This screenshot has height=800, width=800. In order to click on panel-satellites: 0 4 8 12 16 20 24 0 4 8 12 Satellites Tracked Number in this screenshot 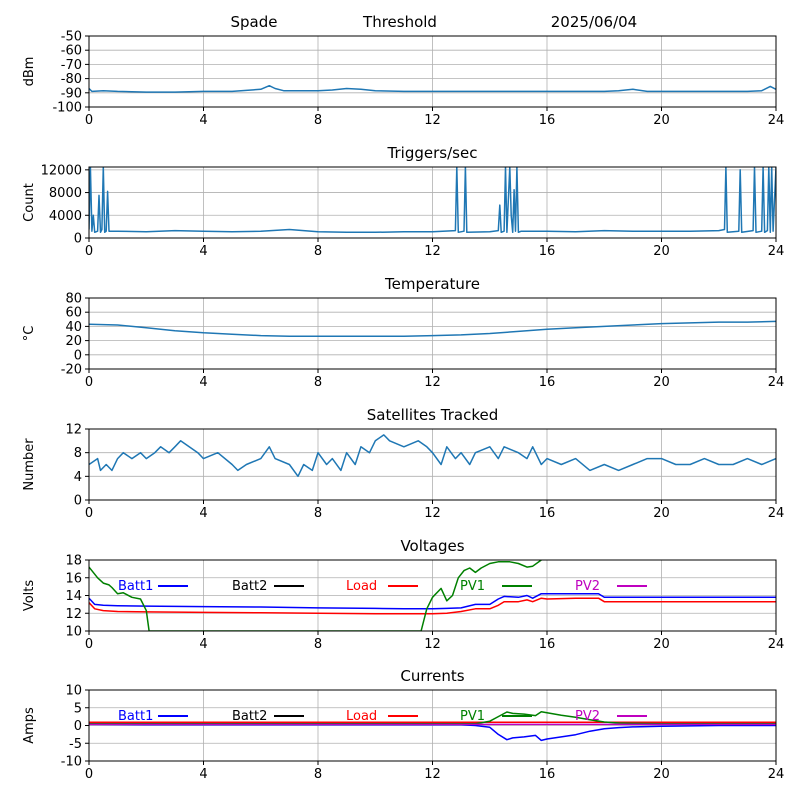, I will do `click(403, 463)`.